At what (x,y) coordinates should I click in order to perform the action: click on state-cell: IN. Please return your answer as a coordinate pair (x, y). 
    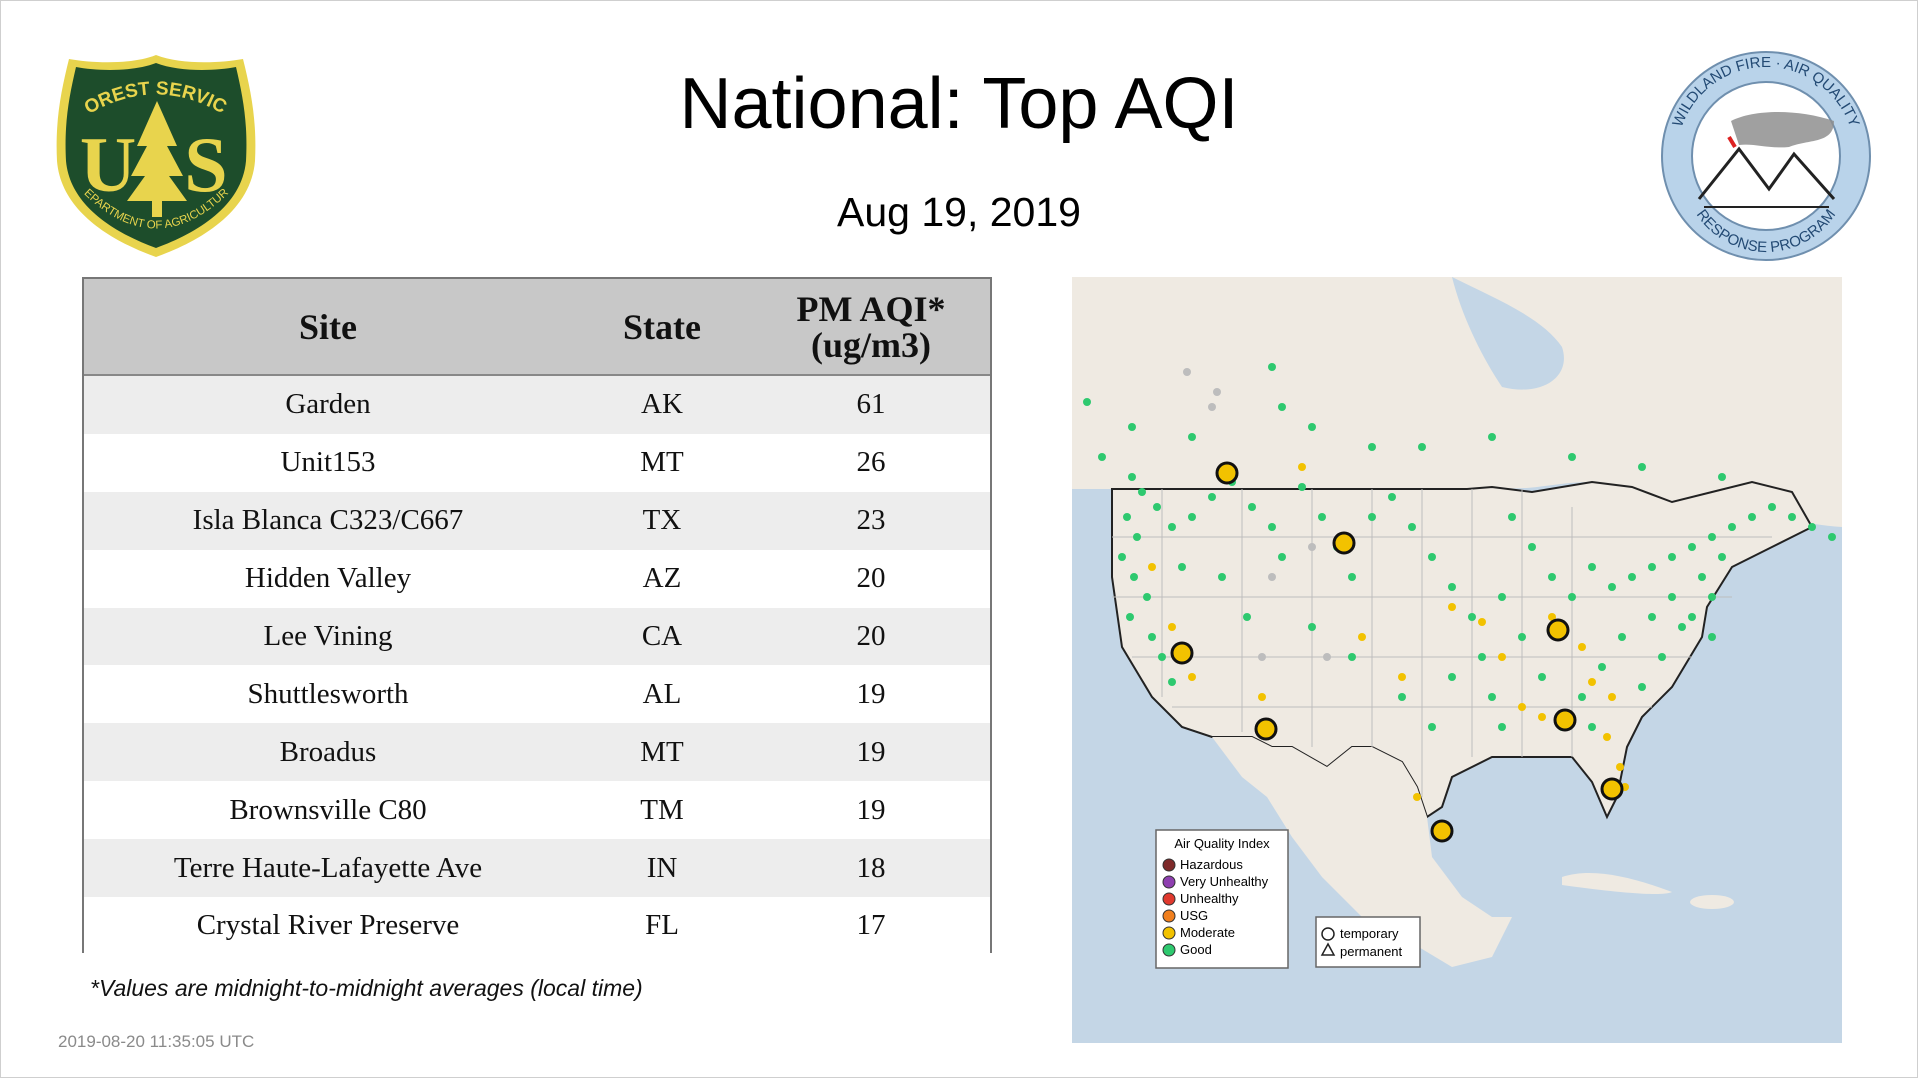
    Looking at the image, I should click on (662, 867).